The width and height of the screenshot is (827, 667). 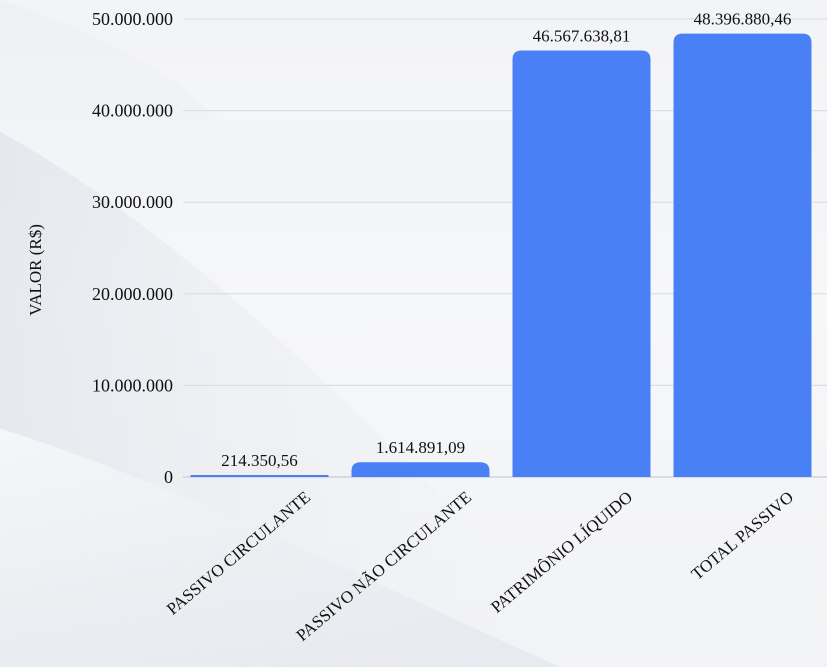 I want to click on x-category-label: PATRIMÔNIO LÍQUIDO, so click(x=561, y=552).